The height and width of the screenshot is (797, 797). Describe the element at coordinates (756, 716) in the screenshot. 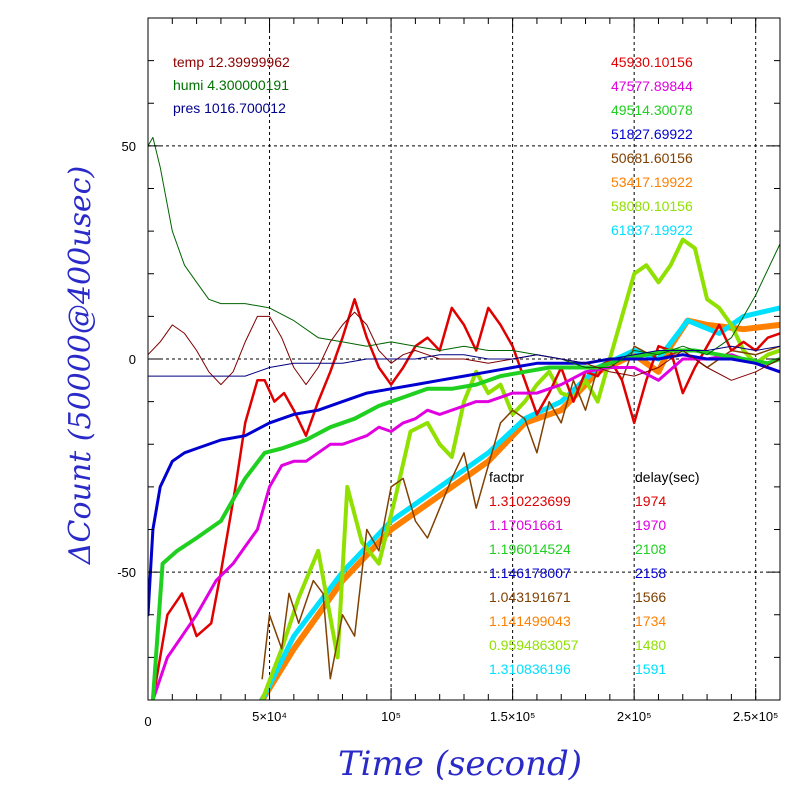

I see `x-tick-label: 2.5×10⁵` at that location.